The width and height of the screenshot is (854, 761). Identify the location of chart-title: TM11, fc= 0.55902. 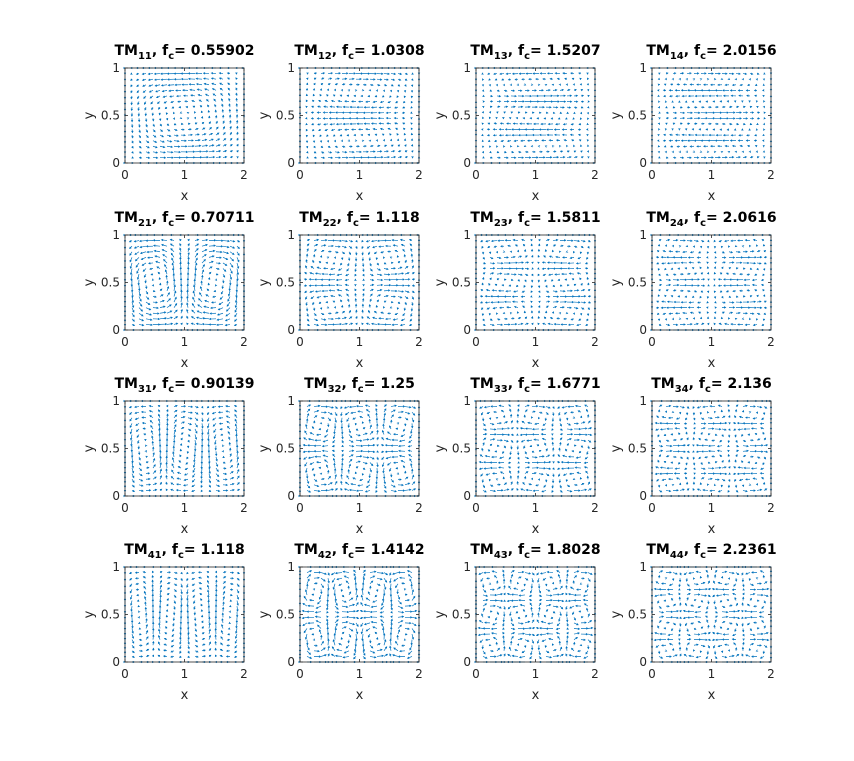
(184, 52).